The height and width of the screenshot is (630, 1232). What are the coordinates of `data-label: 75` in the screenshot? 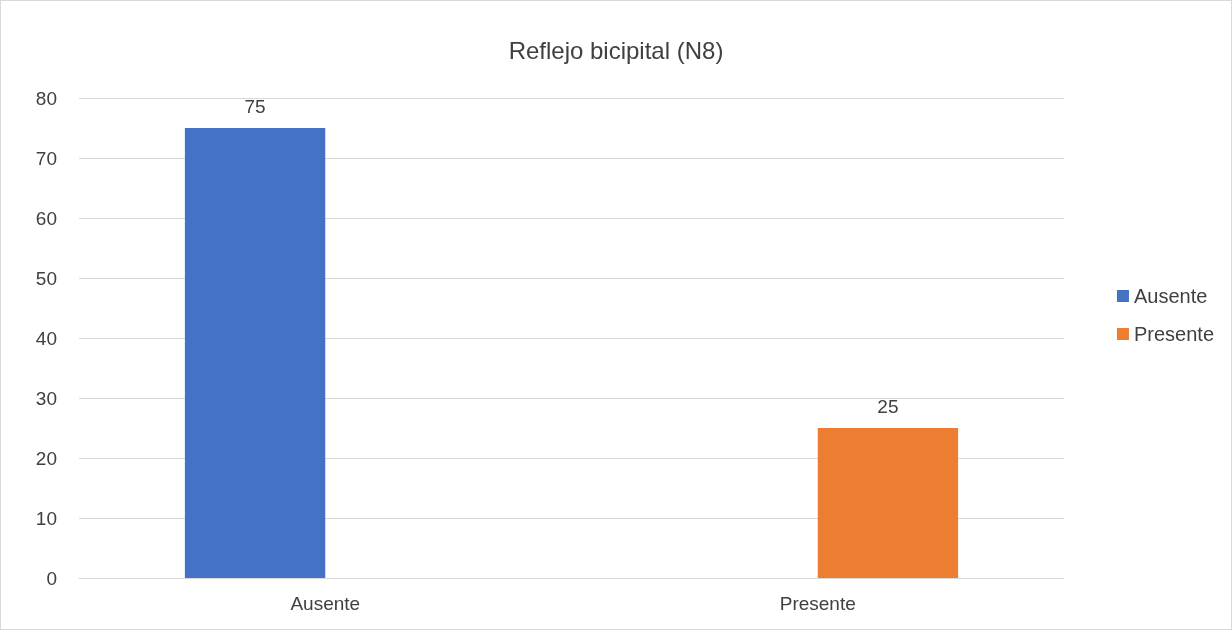 It's located at (255, 106).